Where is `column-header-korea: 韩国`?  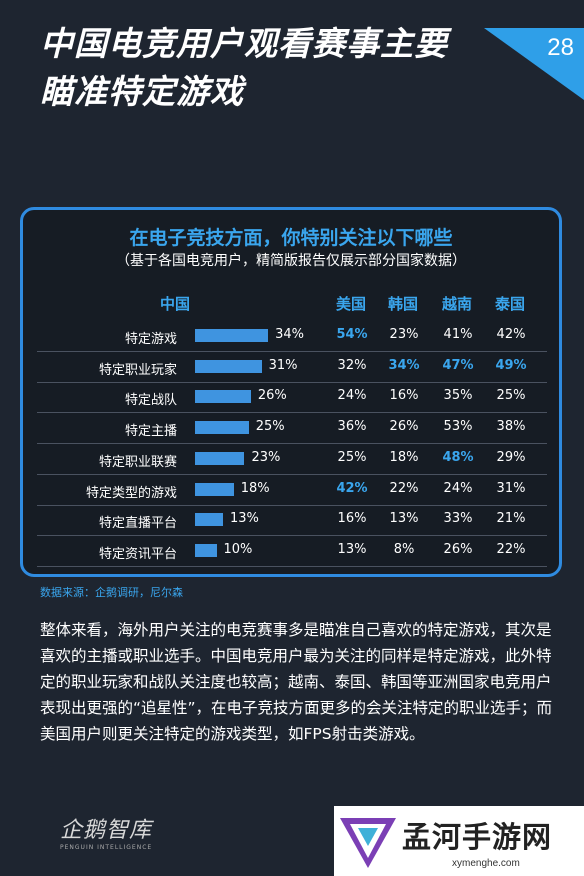
column-header-korea: 韩国 is located at coordinates (402, 304).